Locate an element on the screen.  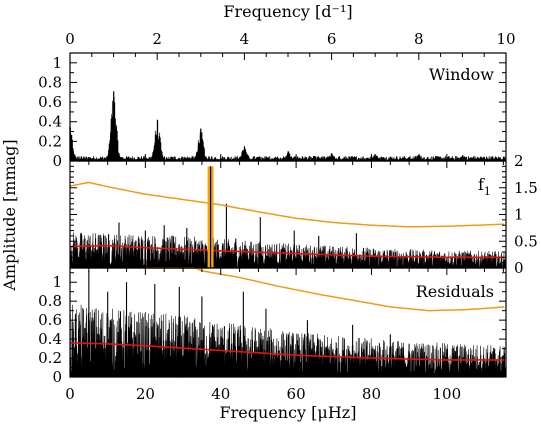
residuals-y-tick-label-2: 0.4 is located at coordinates (50, 339).